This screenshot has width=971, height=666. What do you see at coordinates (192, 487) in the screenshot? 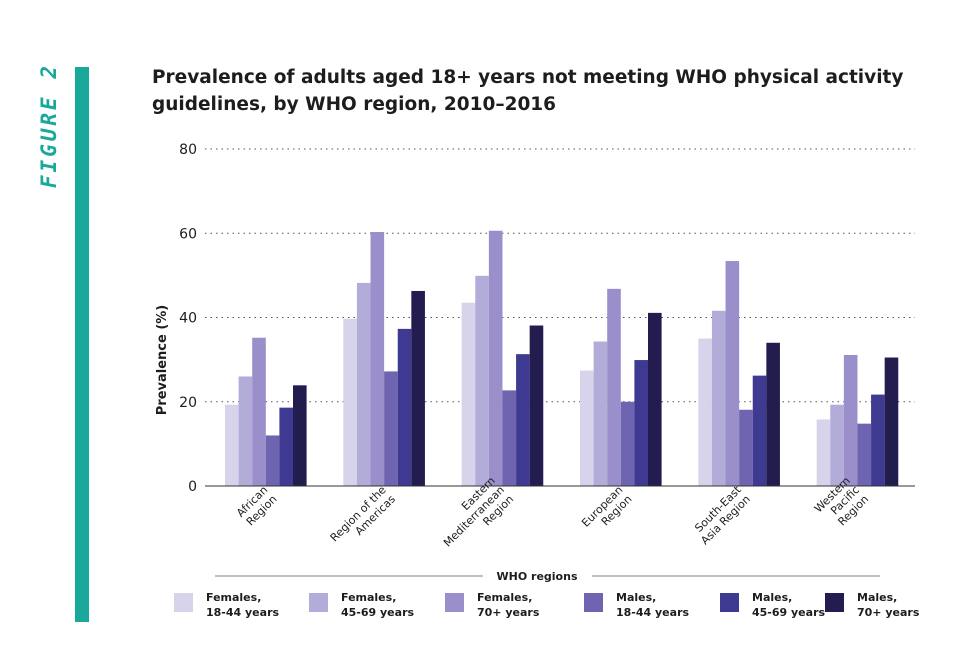
I see `y-tick-label: 0` at bounding box center [192, 487].